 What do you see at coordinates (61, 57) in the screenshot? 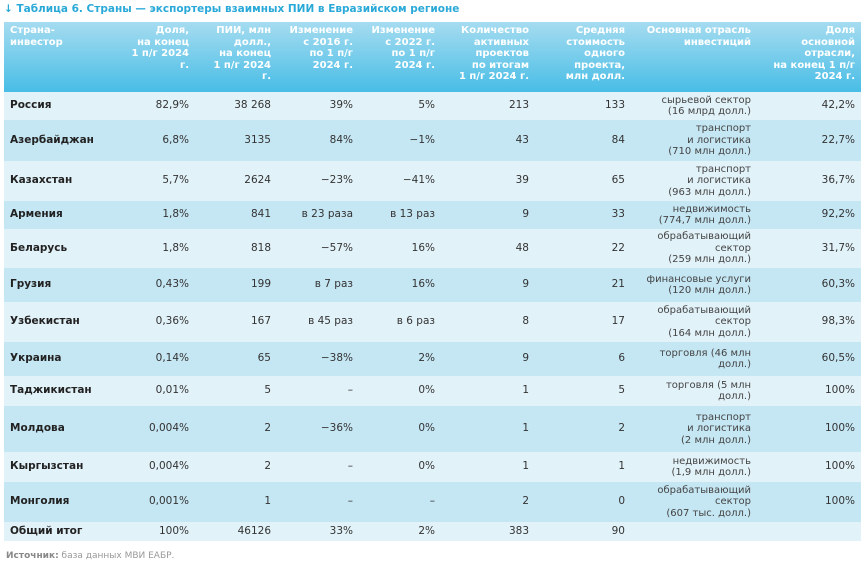
I see `header-country: Страна-инвестор` at bounding box center [61, 57].